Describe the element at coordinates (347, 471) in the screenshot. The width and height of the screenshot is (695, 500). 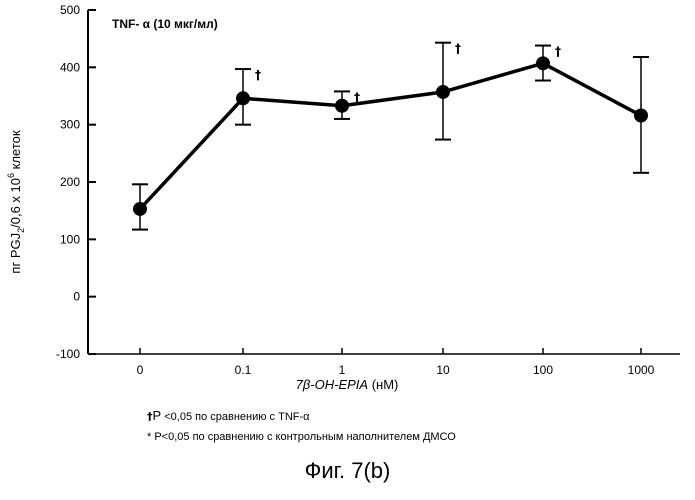
I see `figure-caption: Фиг. 7(b)` at that location.